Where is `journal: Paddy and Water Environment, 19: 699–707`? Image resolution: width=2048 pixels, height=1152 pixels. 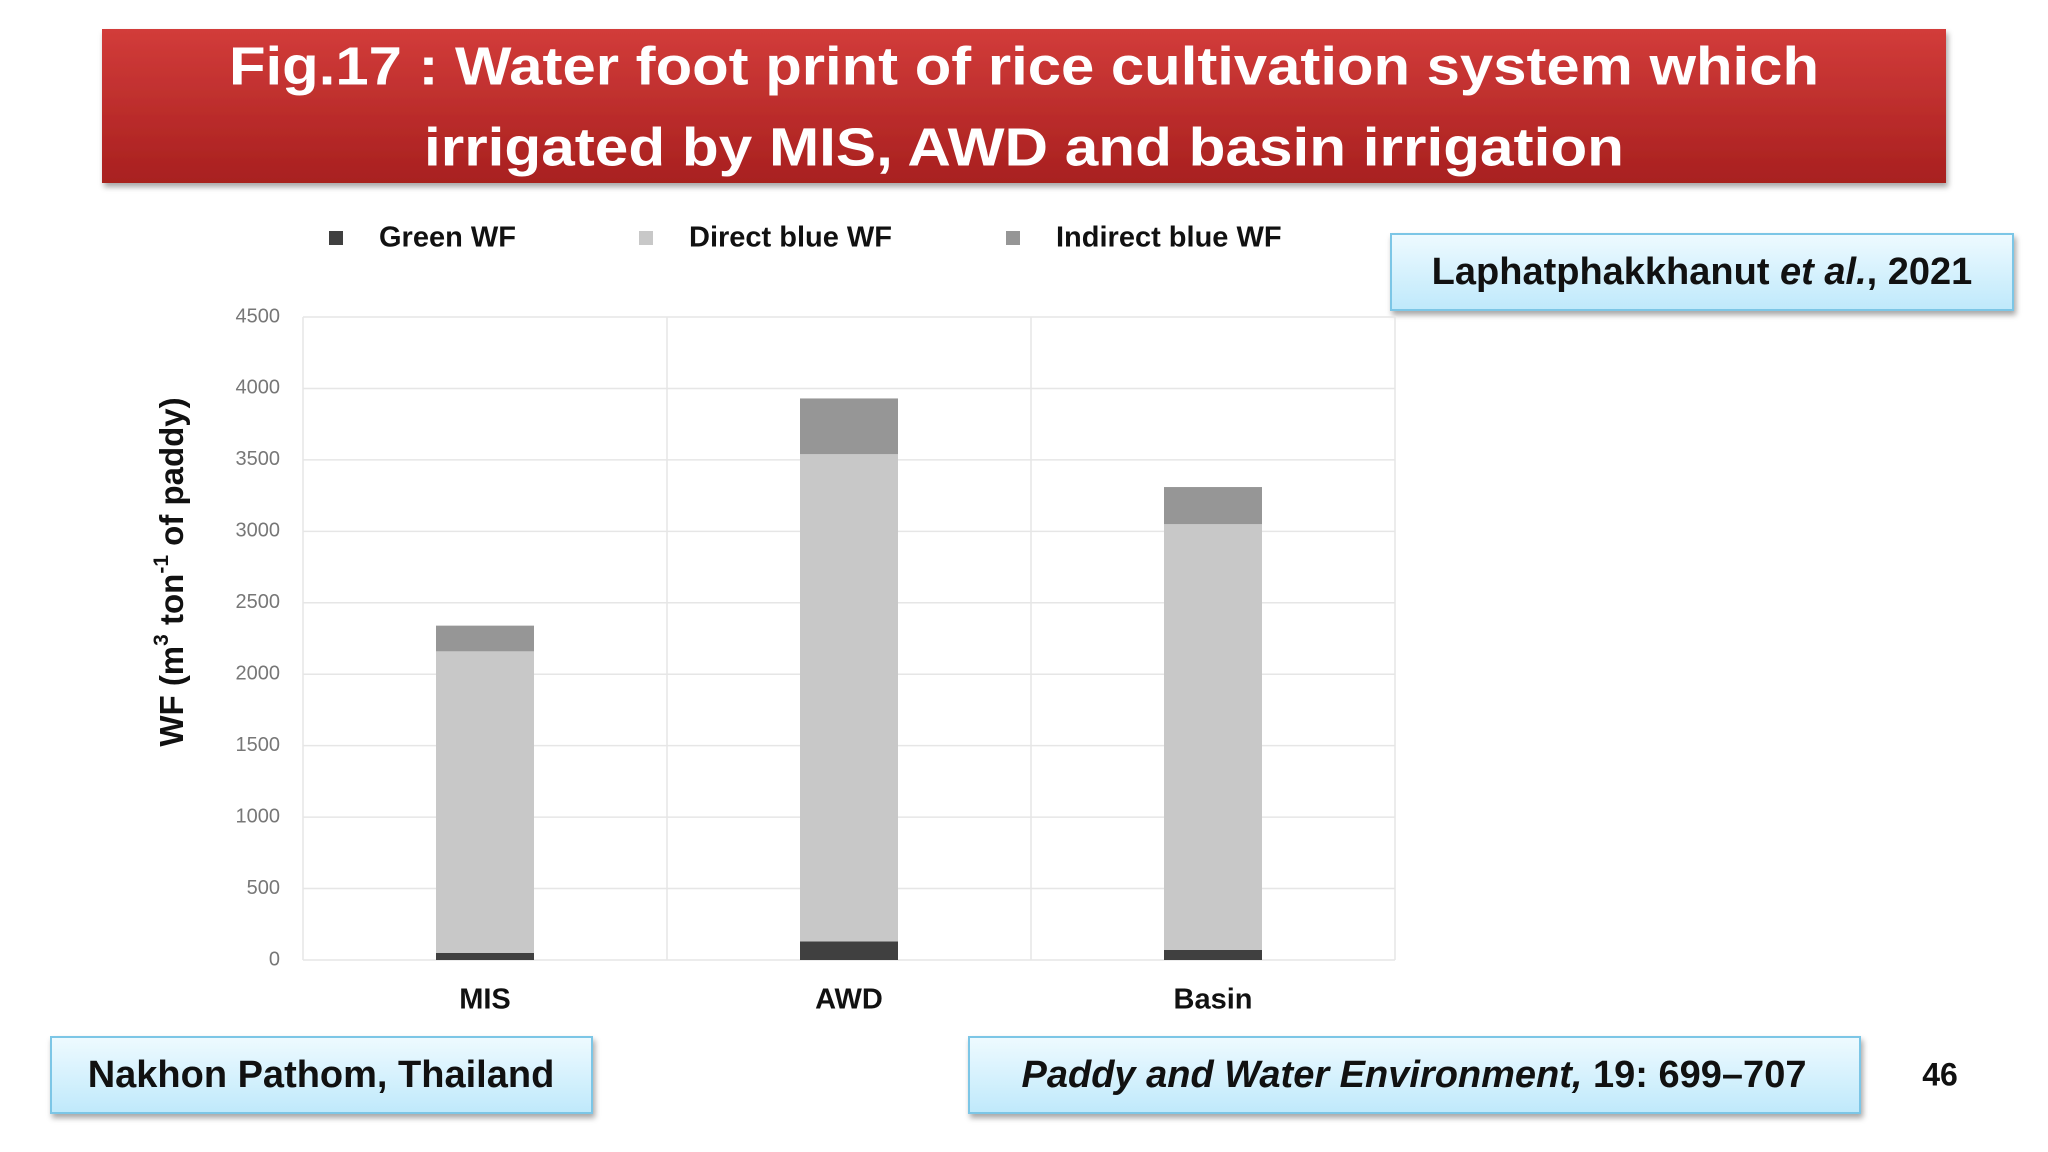
journal: Paddy and Water Environment, 19: 699–707 is located at coordinates (1414, 1075).